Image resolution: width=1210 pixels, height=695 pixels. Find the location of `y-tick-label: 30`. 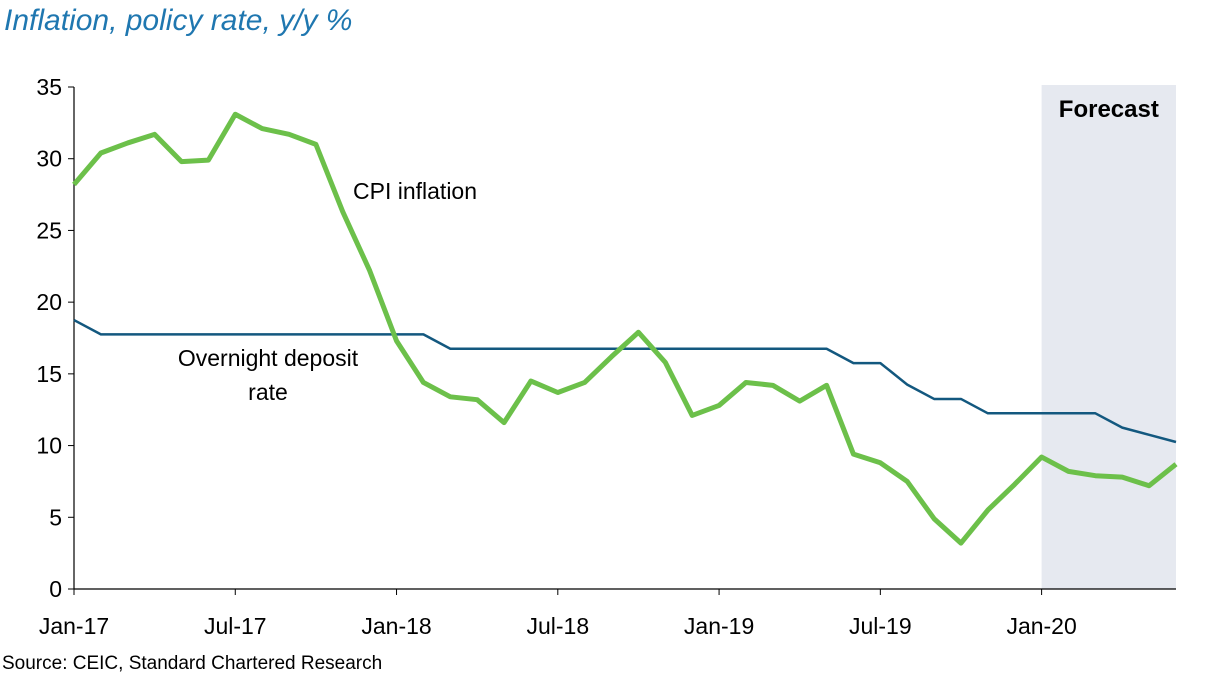

y-tick-label: 30 is located at coordinates (49, 159).